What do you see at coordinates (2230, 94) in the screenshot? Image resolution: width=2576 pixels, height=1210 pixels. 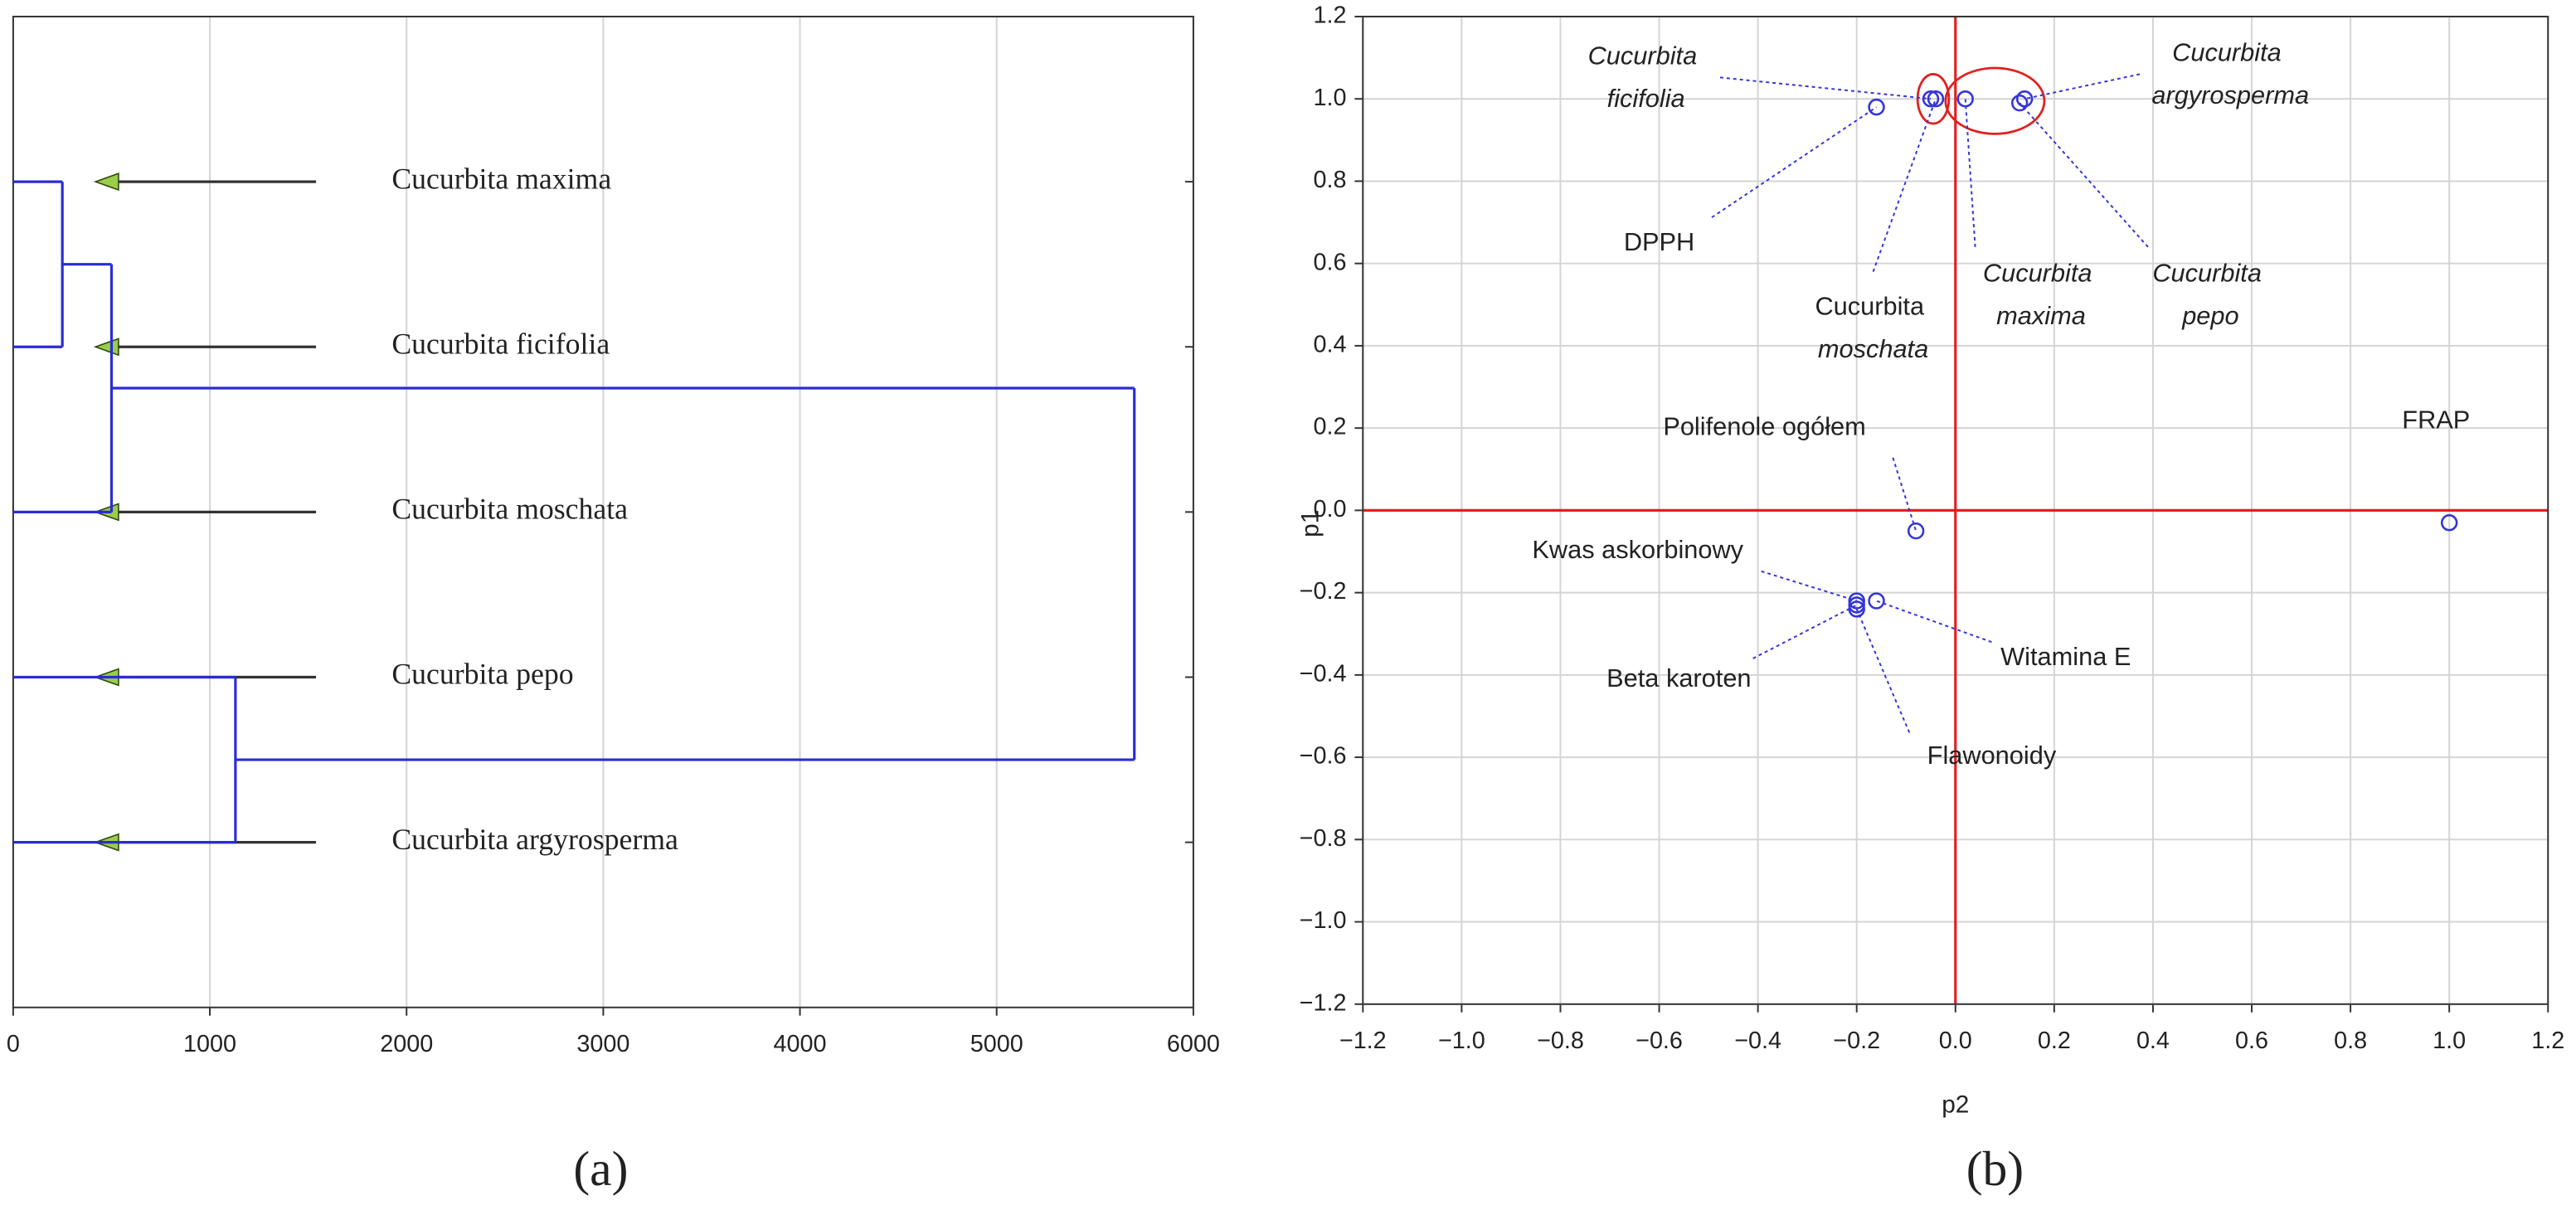 I see `label-line: argyrosperma` at bounding box center [2230, 94].